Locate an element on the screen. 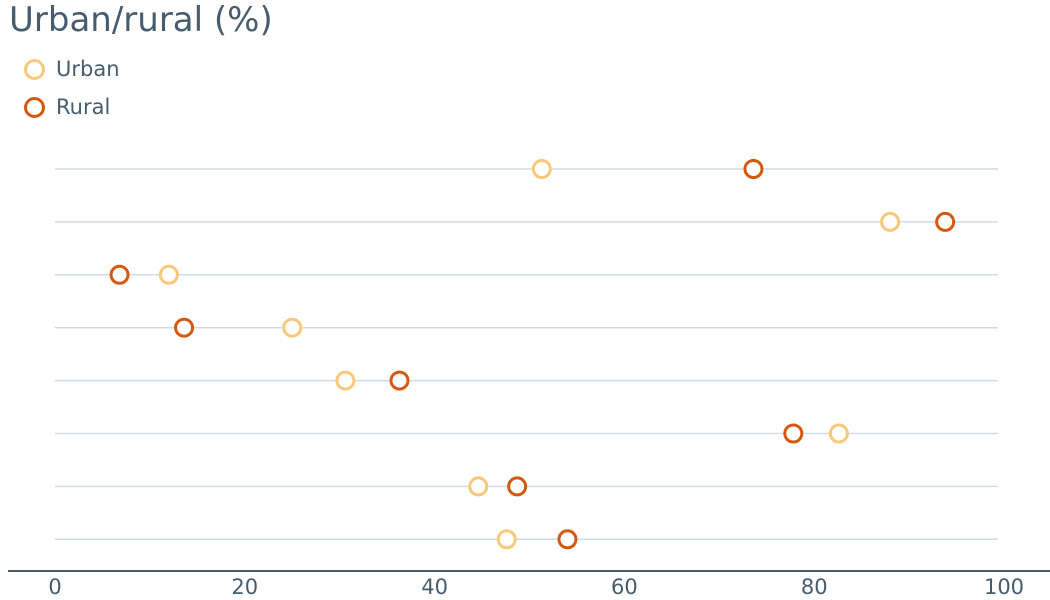 This screenshot has width=1050, height=600. legend-label-urban: Urban is located at coordinates (88, 69).